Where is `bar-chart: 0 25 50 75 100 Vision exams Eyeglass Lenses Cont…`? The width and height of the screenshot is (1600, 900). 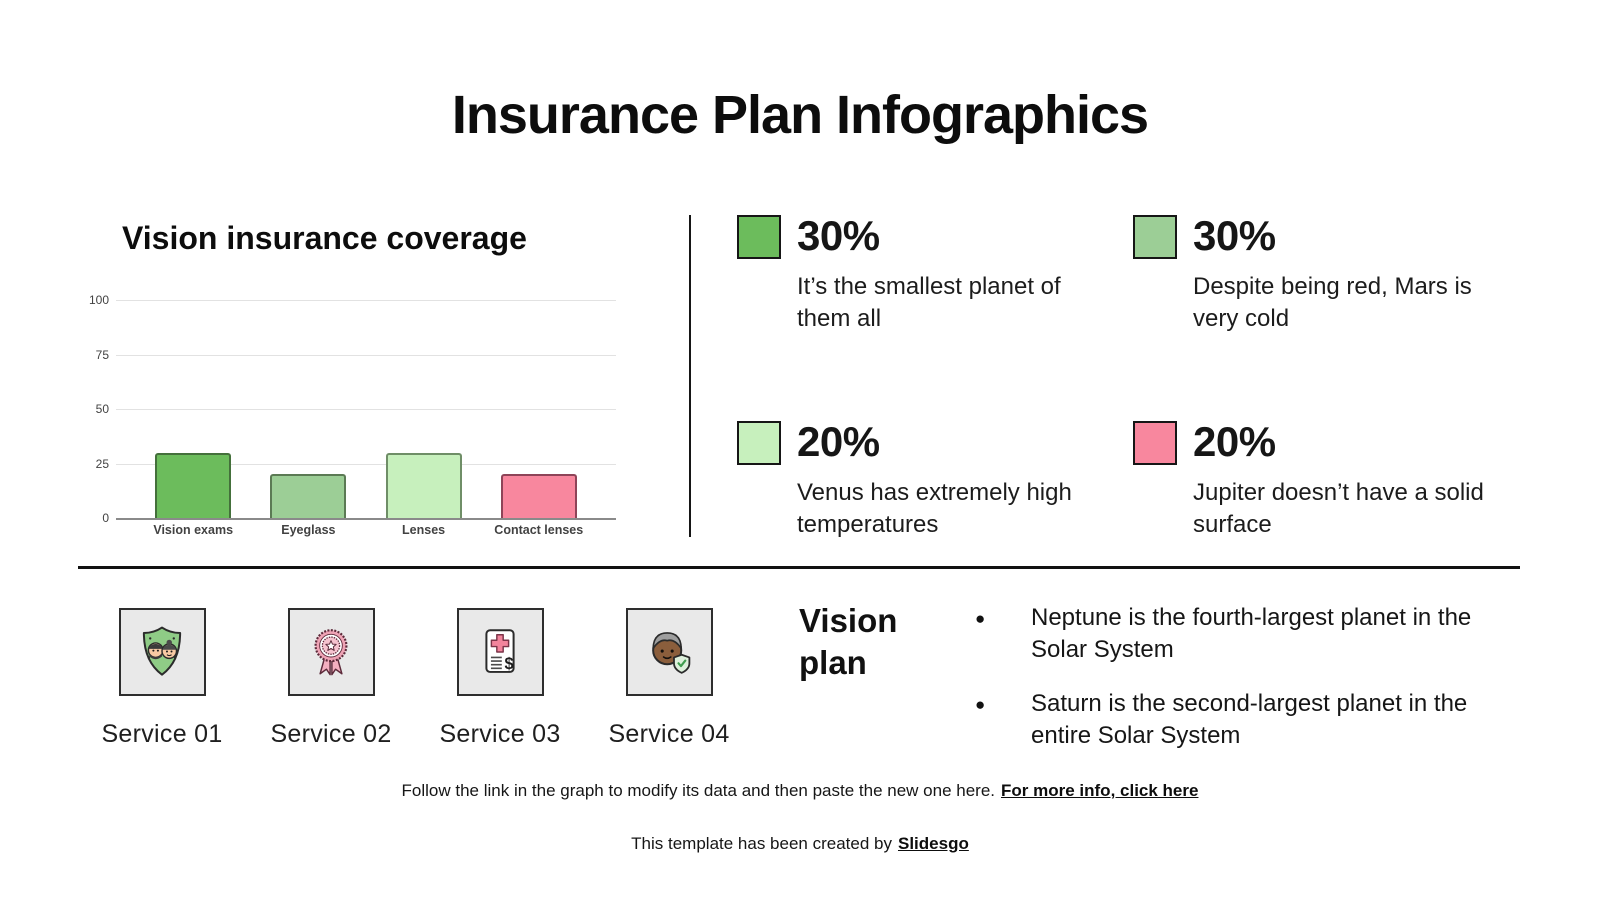
bar-chart: 0 25 50 75 100 Vision exams Eyeglass Lenses Cont… is located at coordinates (346, 416).